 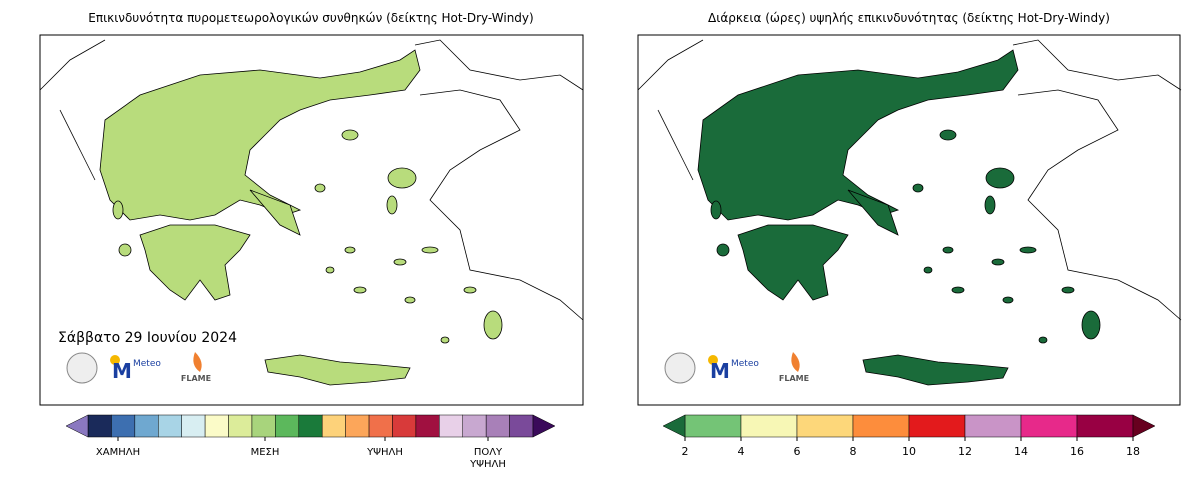 I want to click on colorbar-label: ΜΕΣΗ, so click(x=265, y=452).